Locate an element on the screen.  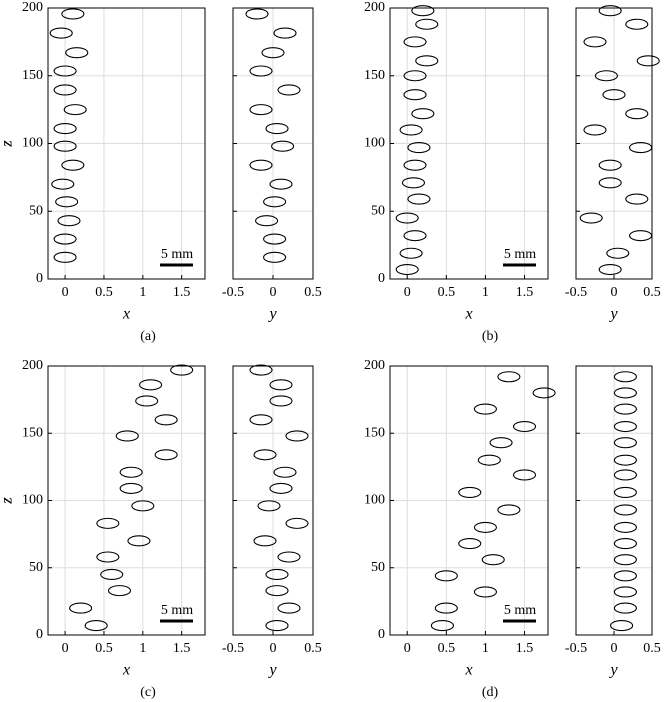
y-axis-label: z is located at coordinates (8, 501).